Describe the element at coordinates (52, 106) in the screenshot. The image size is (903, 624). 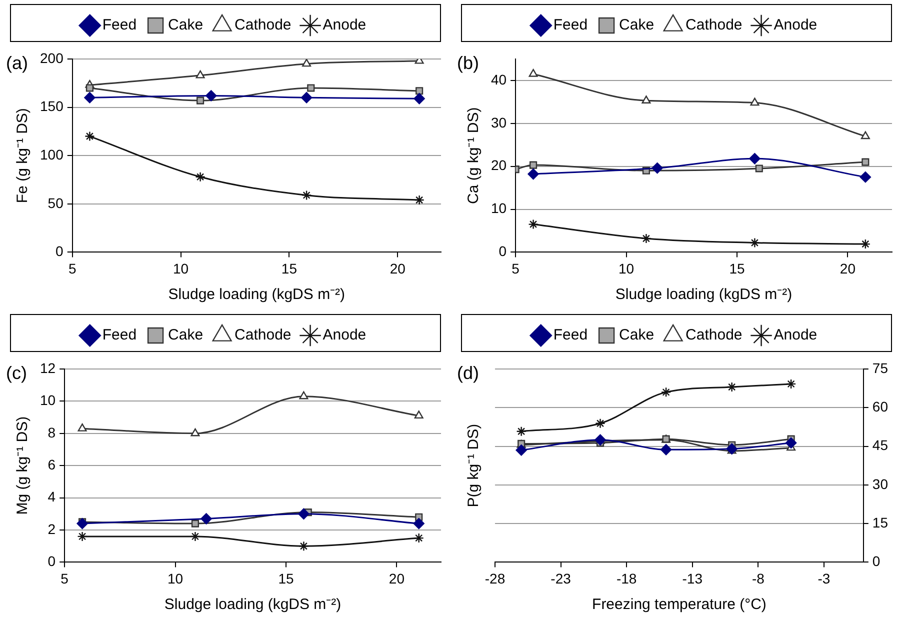
I see `y-tick-label: 150` at that location.